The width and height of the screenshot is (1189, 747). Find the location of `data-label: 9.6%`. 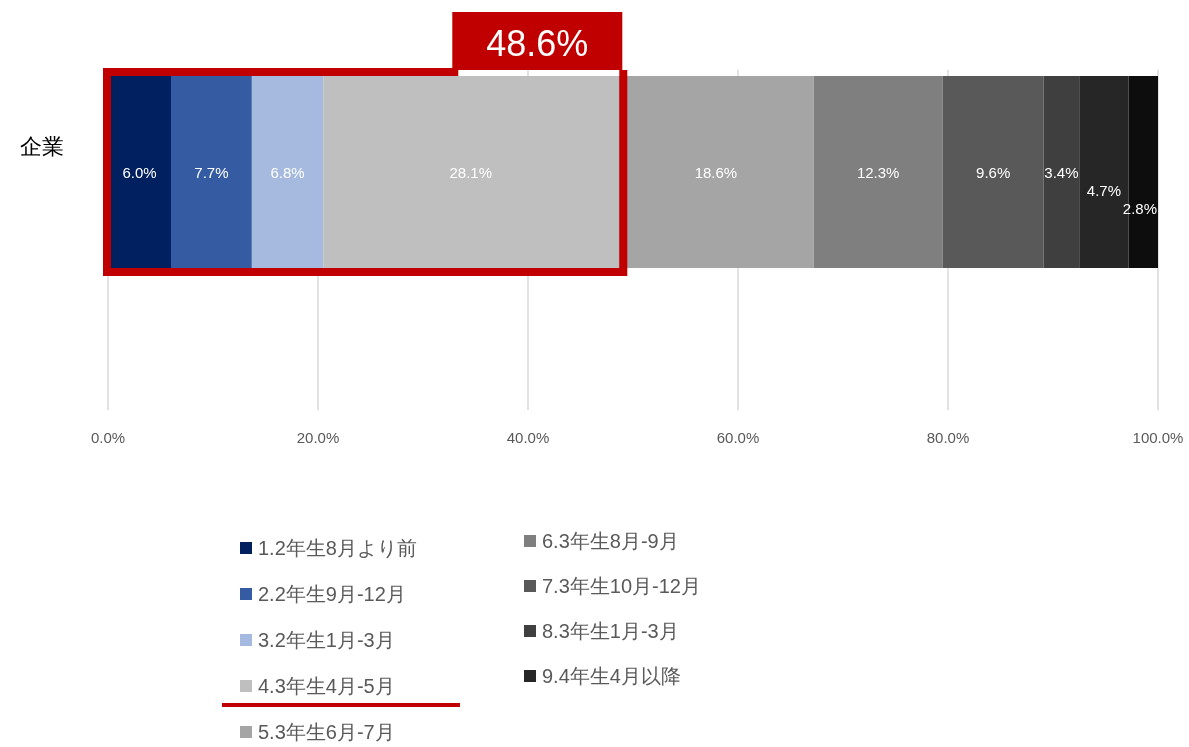

data-label: 9.6% is located at coordinates (993, 172).